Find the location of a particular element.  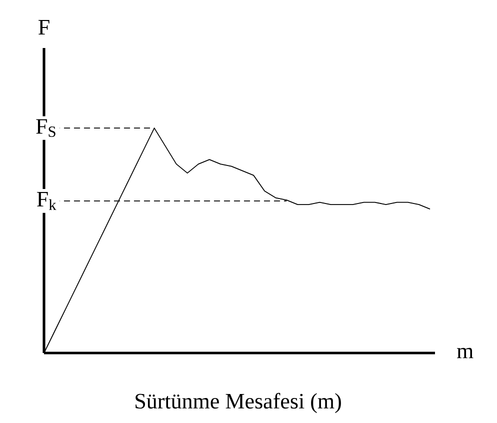

ref-line-label: F$_{S}$ is located at coordinates (46, 128).